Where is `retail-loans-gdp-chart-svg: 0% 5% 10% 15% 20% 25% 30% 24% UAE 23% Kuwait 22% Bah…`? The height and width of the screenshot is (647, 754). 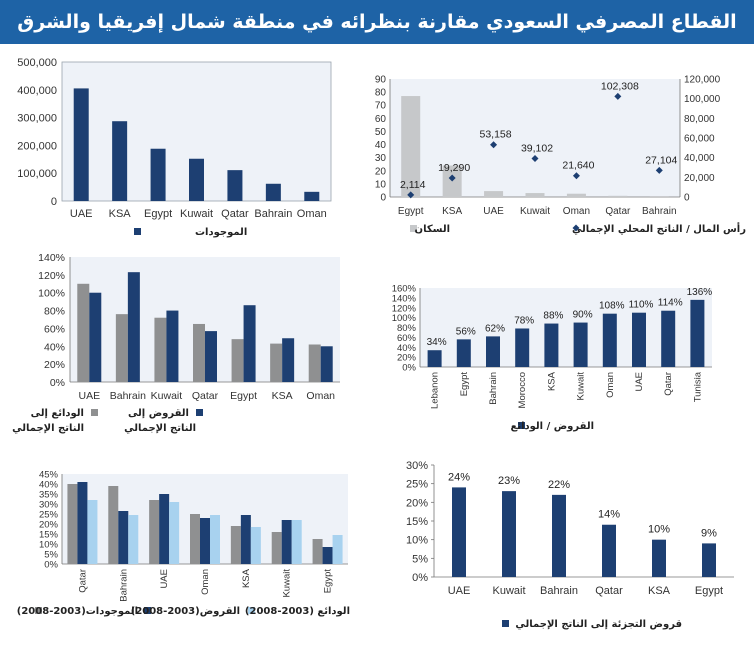
retail-loans-gdp-chart-svg: 0% 5% 10% 15% 20% 25% 30% 24% UAE 23% Kuwait 22% Bah… is located at coordinates (570, 545).